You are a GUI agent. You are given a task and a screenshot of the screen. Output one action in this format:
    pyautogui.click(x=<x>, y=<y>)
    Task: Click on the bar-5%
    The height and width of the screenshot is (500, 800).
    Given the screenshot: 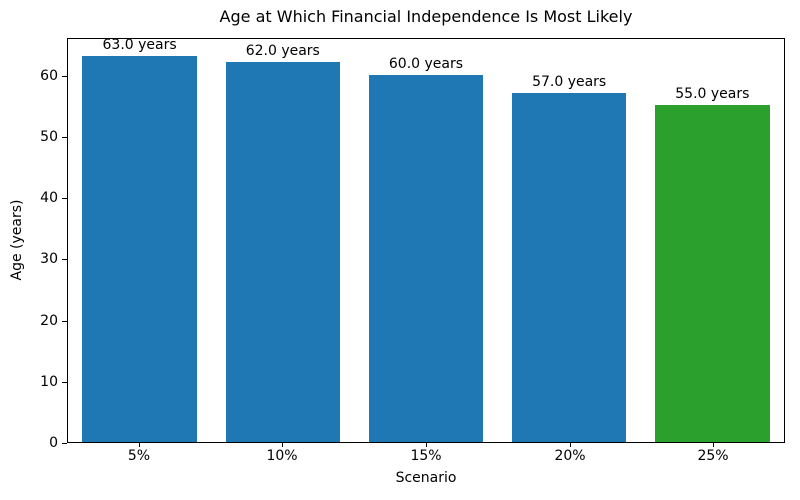 What is the action you would take?
    pyautogui.click(x=139, y=249)
    